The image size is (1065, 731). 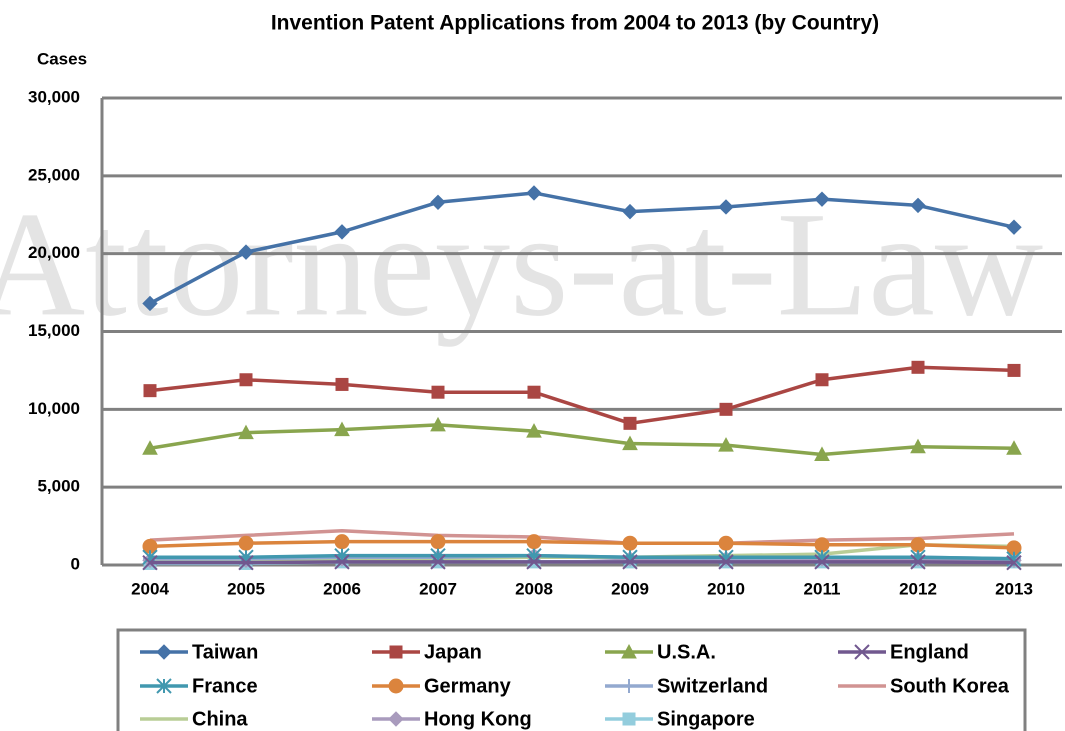 I want to click on x-tick-label: 2004, so click(x=150, y=588).